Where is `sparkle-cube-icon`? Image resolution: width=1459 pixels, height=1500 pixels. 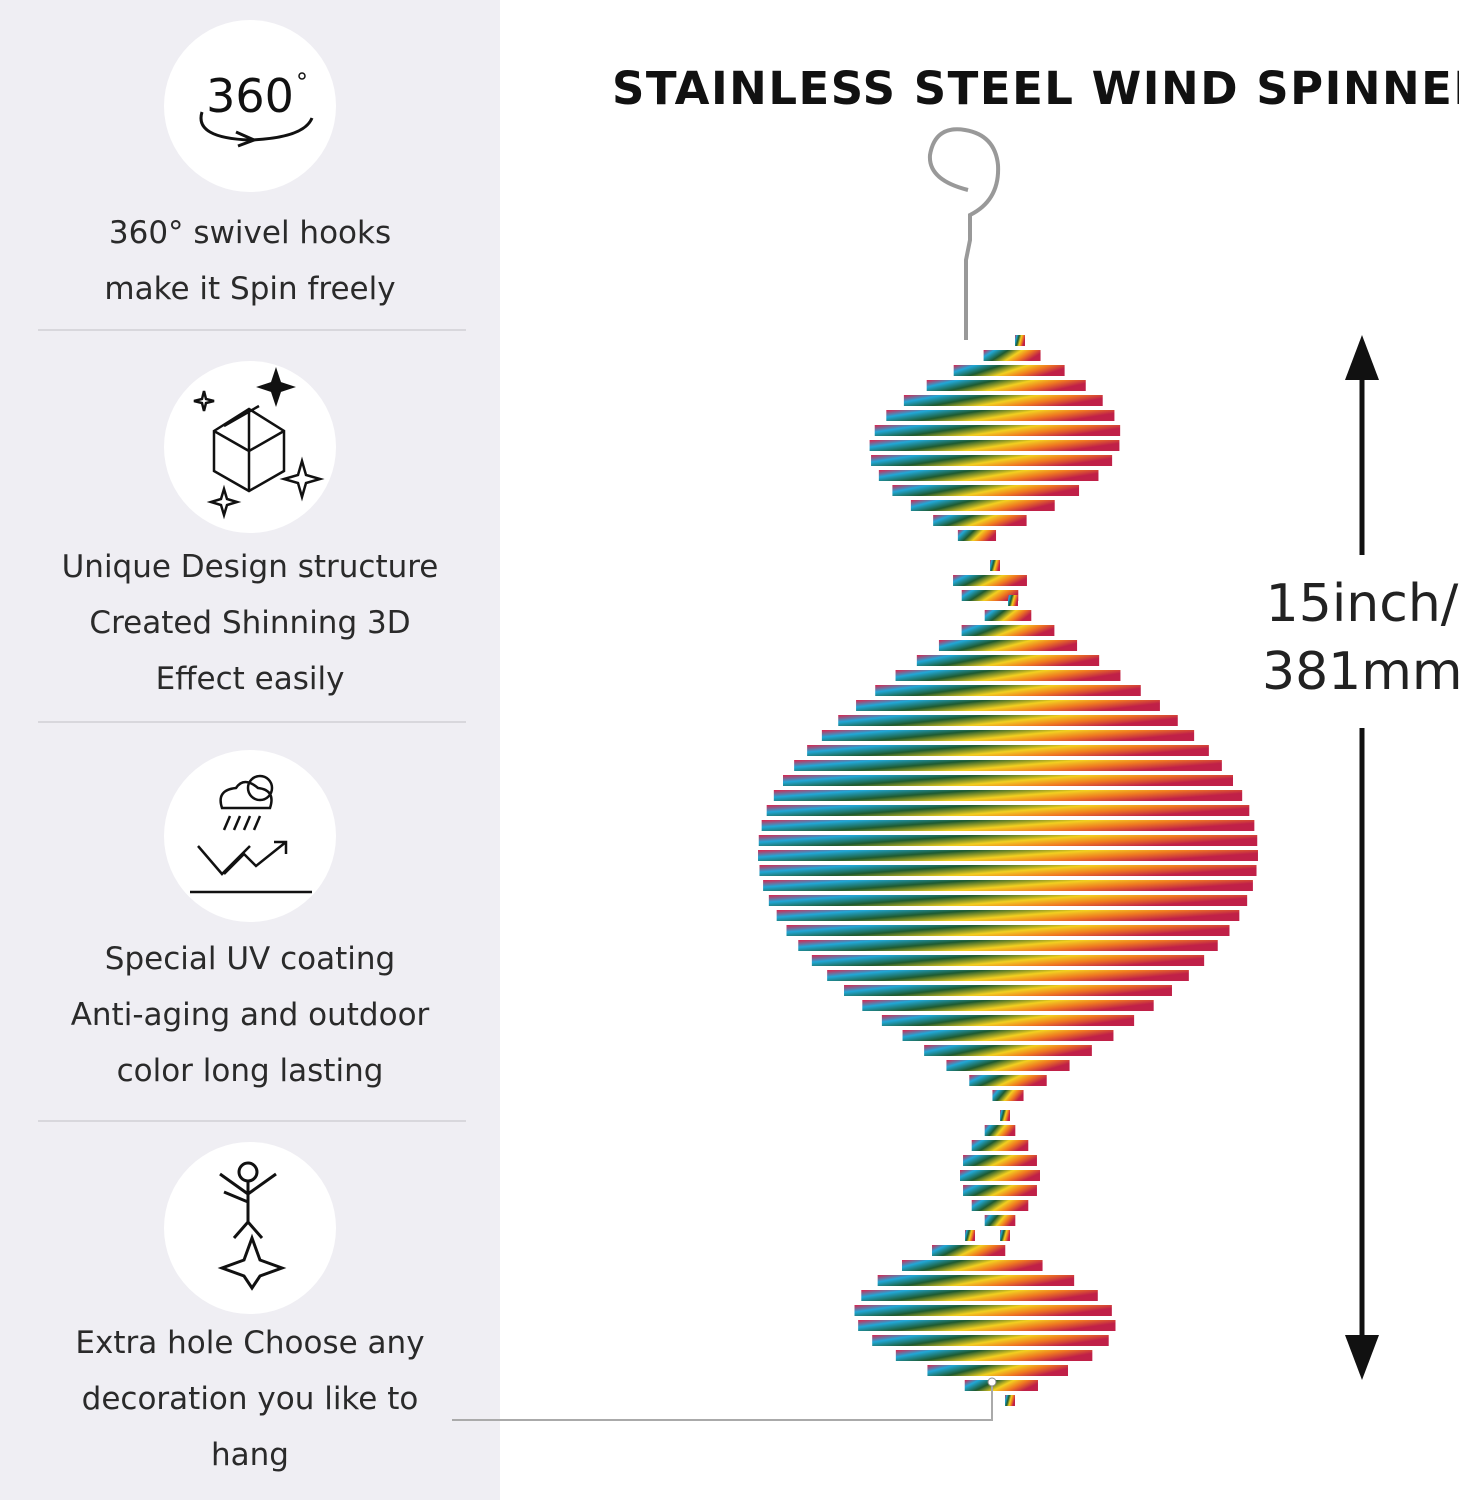
sparkle-cube-icon is located at coordinates (250, 447).